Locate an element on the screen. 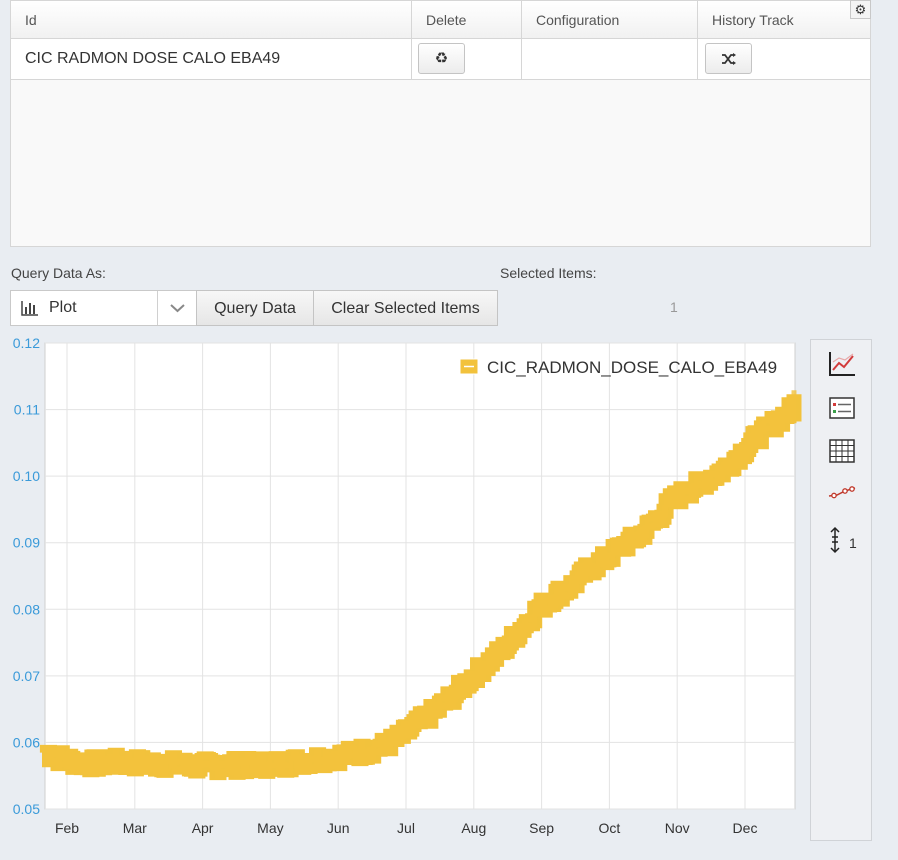  x-tick-label: Dec is located at coordinates (745, 828).